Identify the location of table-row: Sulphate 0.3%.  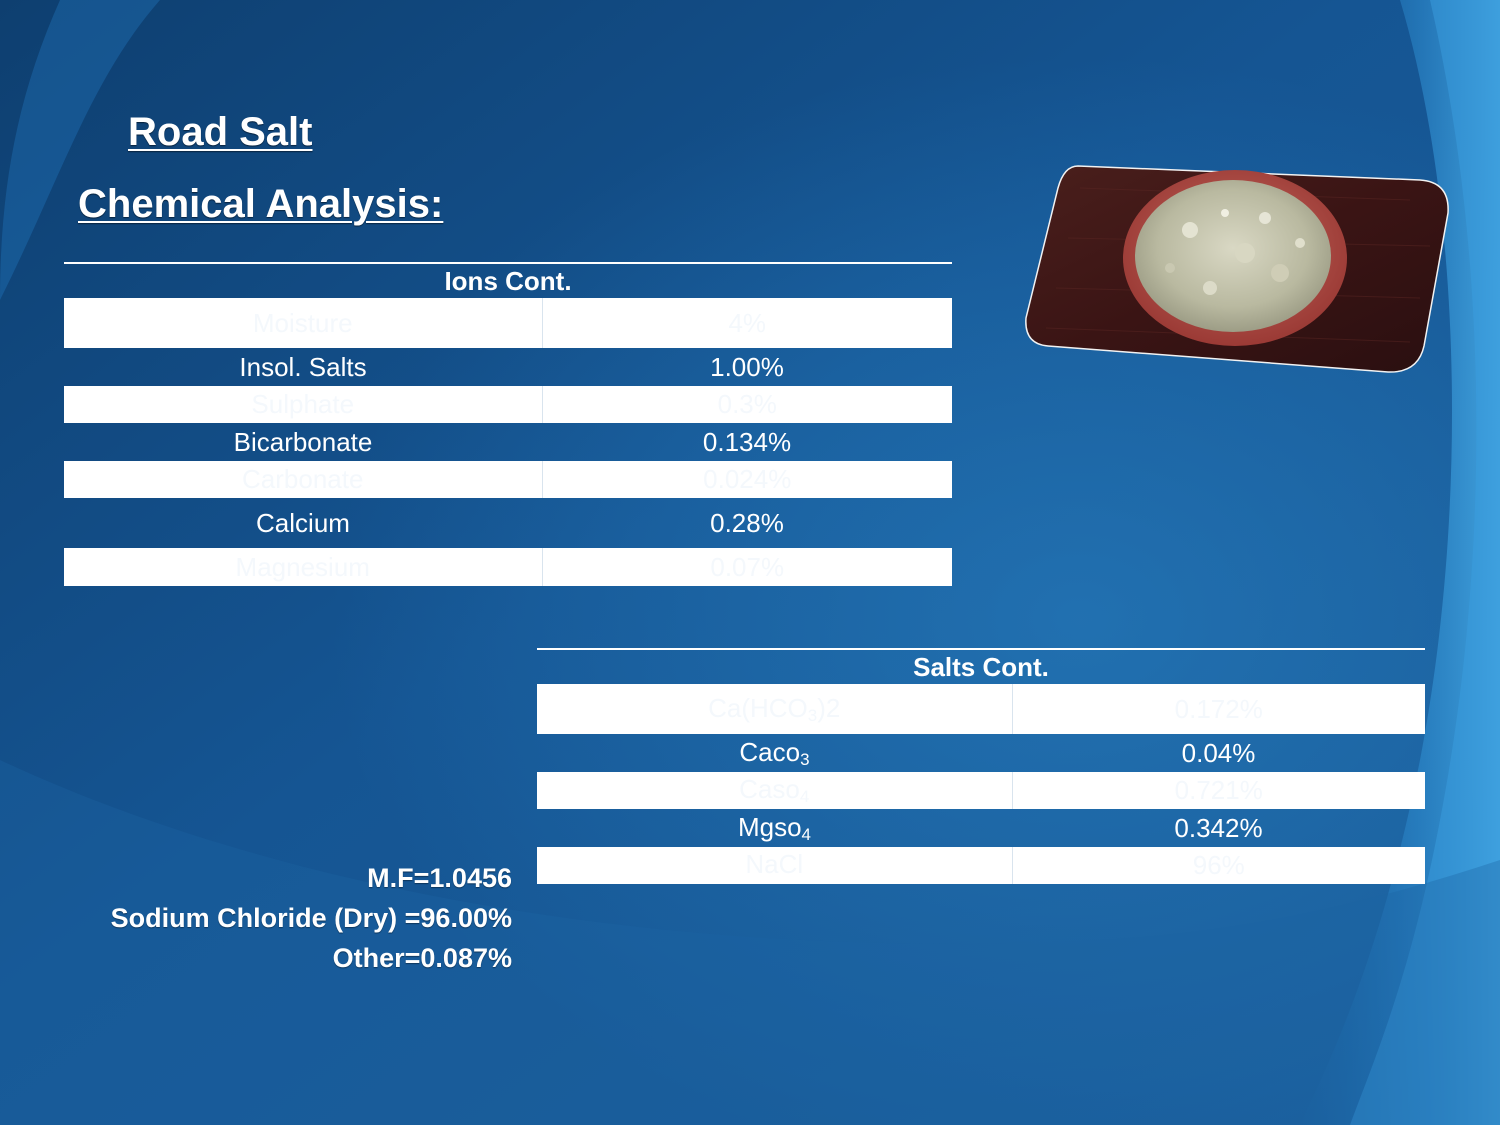
(508, 404).